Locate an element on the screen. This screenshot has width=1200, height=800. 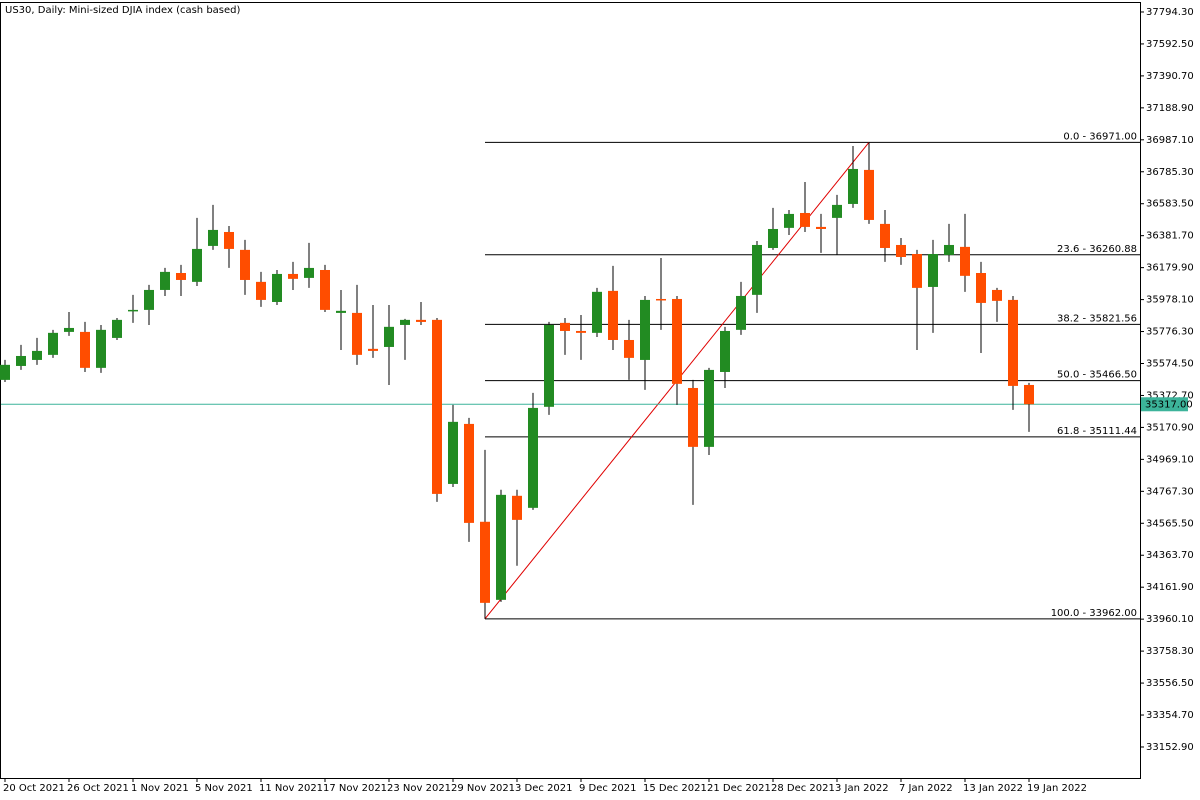
y-tick-label: 37794.30 is located at coordinates (1170, 12).